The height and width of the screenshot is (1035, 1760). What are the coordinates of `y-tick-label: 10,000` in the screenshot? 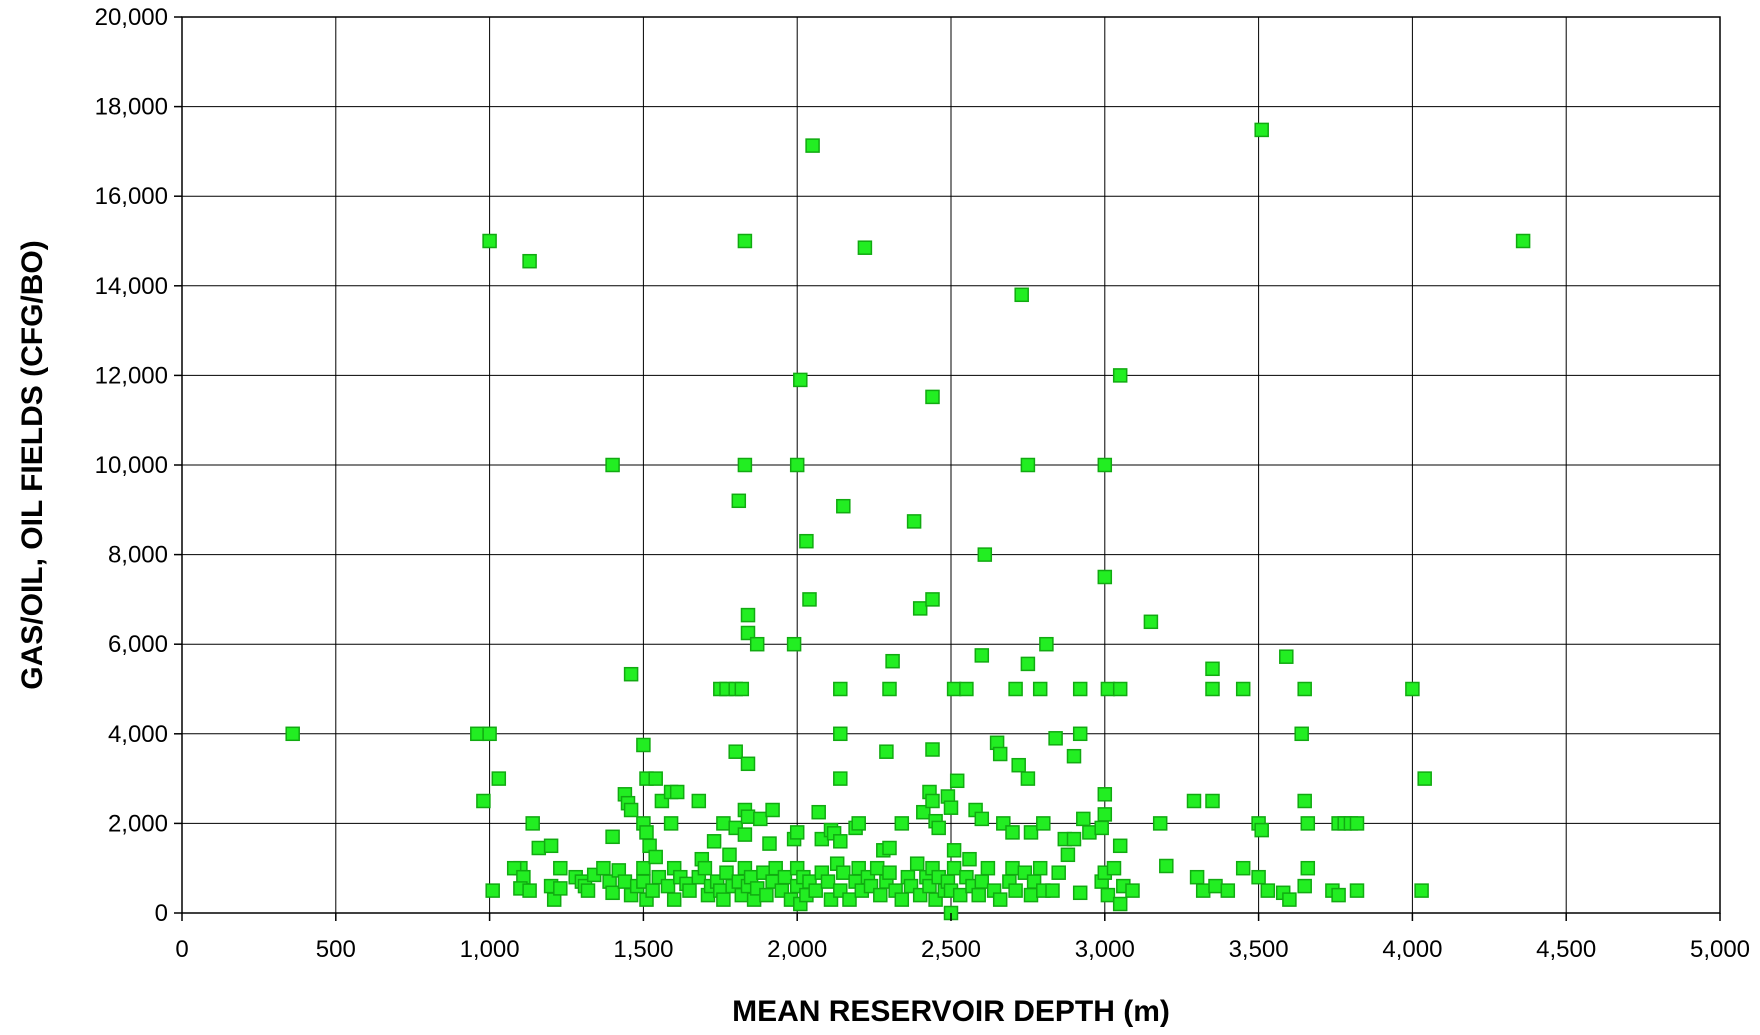 It's located at (131, 465).